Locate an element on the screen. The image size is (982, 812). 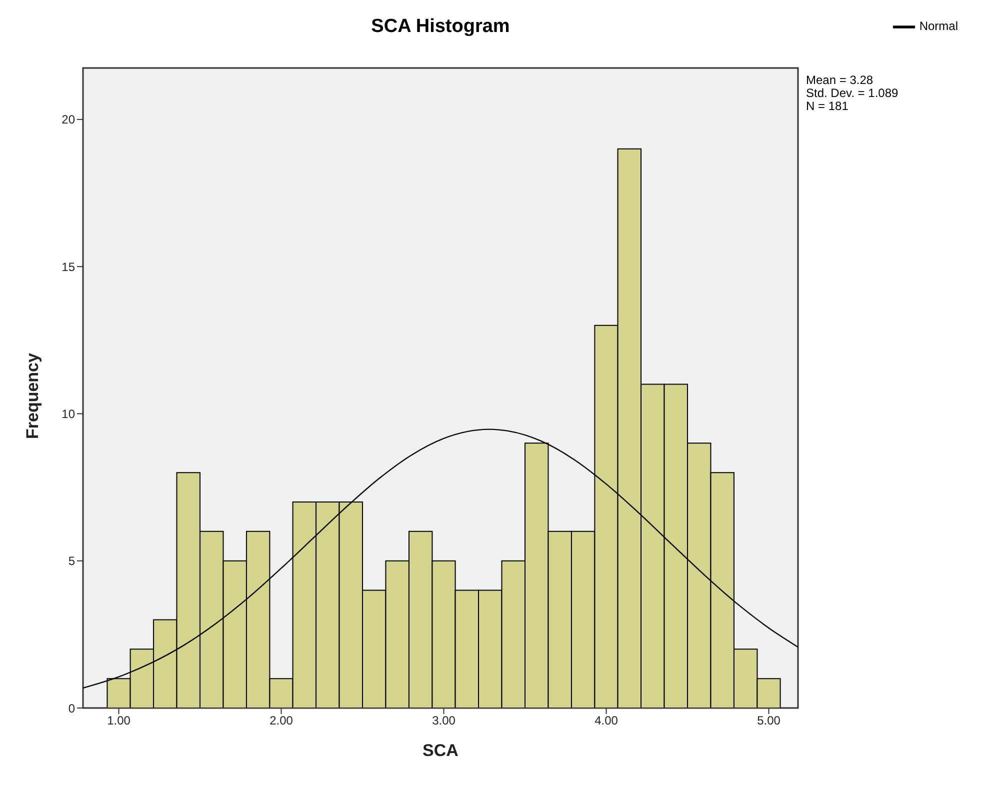
y-axis-title: Frequency is located at coordinates (32, 395).